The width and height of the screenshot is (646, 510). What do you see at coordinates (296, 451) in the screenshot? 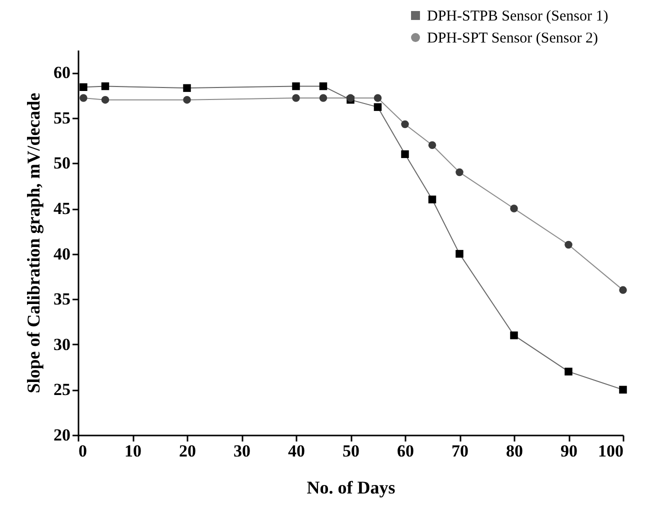
I see `x-tick-label: 40` at bounding box center [296, 451].